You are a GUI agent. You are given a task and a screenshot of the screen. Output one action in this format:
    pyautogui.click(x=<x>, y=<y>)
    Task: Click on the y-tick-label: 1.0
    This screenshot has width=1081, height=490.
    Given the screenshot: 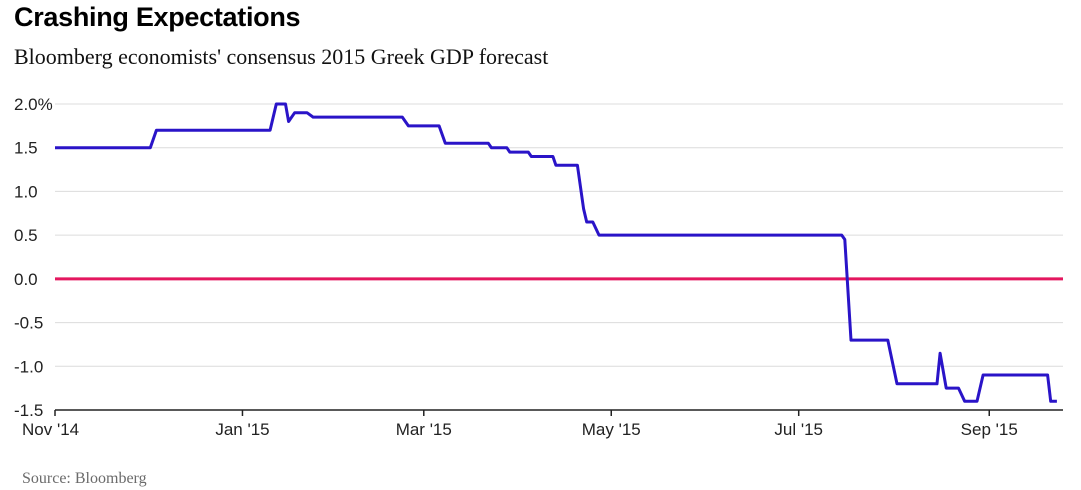 What is the action you would take?
    pyautogui.click(x=26, y=191)
    